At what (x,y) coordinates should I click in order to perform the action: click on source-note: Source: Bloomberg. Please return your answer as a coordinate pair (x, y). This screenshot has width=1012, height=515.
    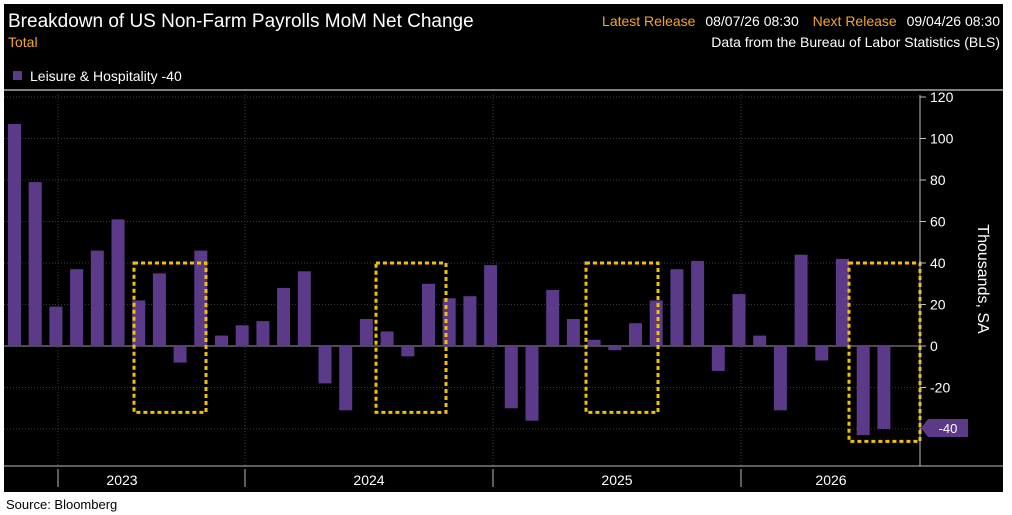
    Looking at the image, I should click on (62, 504).